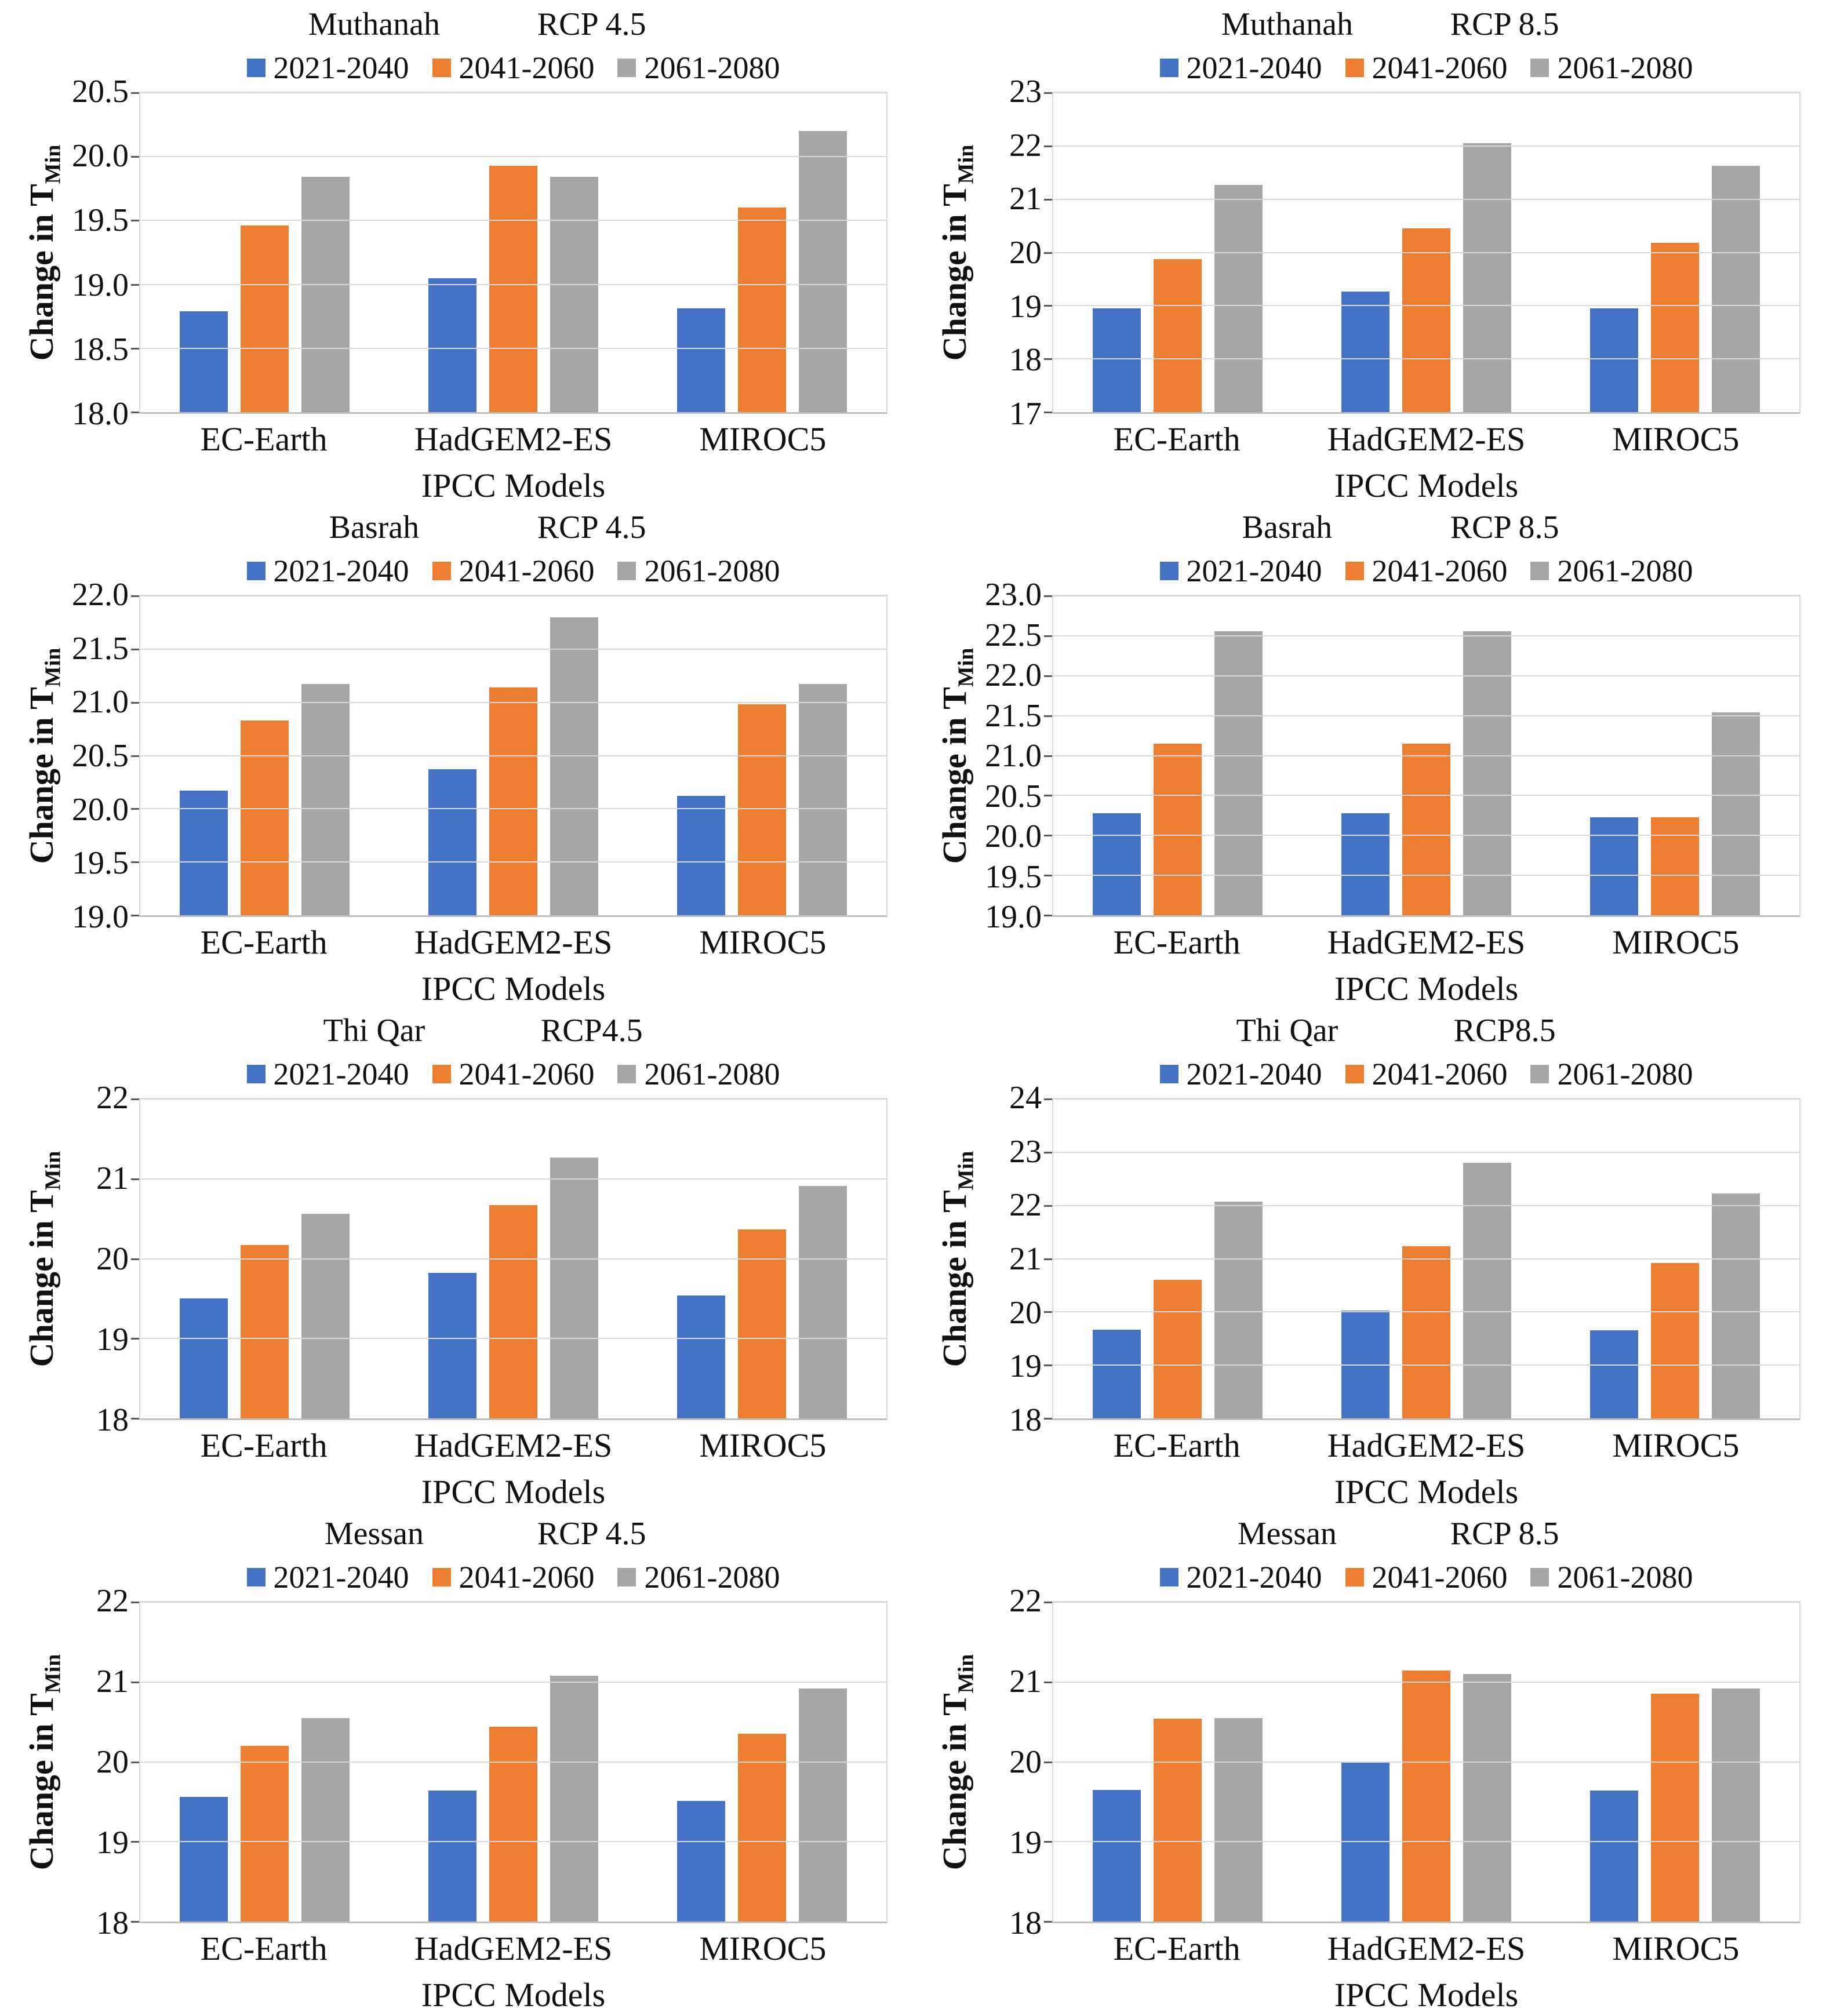 The width and height of the screenshot is (1826, 2016). Describe the element at coordinates (991, 1259) in the screenshot. I see `y-axis: Change in TMin 18 19 20 21 22 23 24` at that location.